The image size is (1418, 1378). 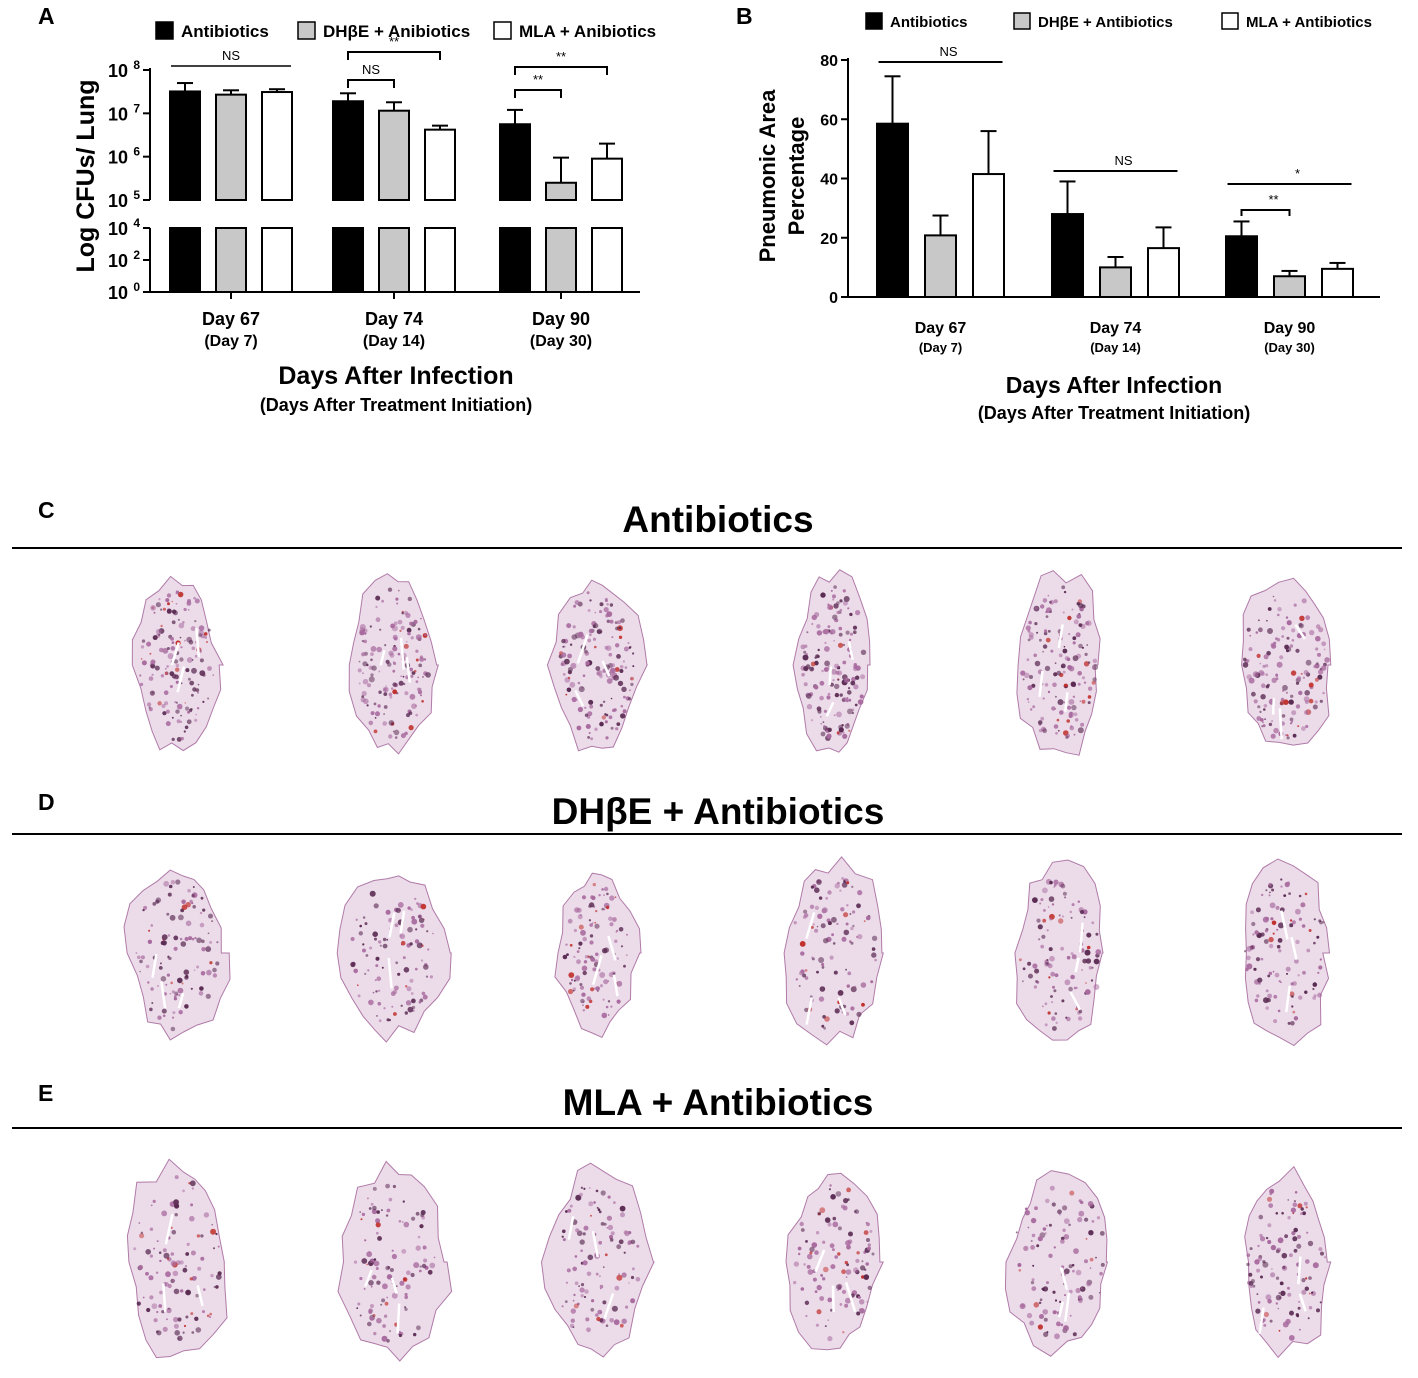 I want to click on x-axis-sublabel: (Days After Treatment Initiation), so click(x=1114, y=413).